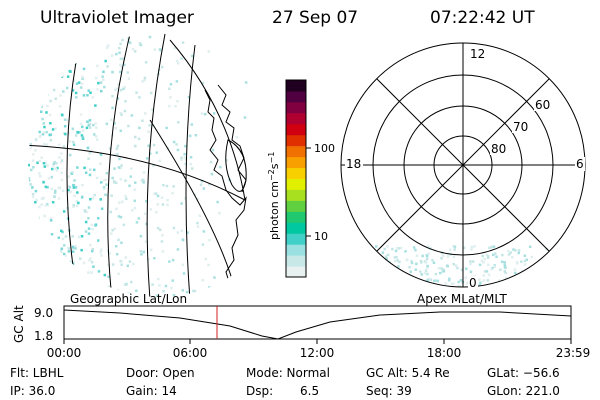  I want to click on colorbar-unit-label: photon cm−2s−1, so click(274, 196).